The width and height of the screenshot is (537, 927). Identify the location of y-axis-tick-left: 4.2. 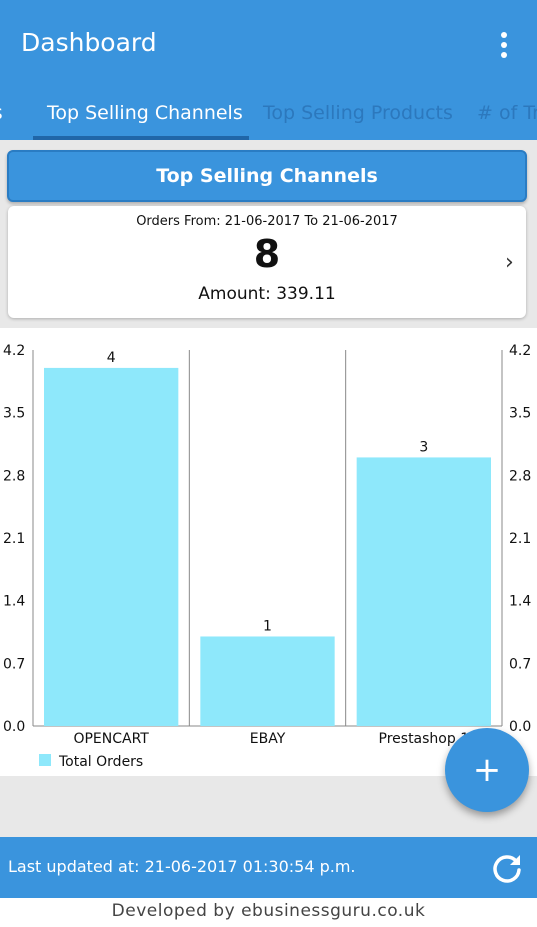
(14, 351).